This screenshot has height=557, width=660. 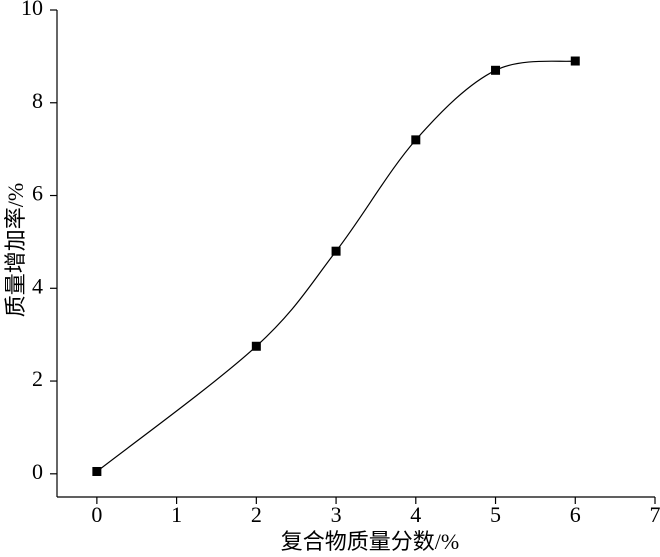 What do you see at coordinates (37, 285) in the screenshot?
I see `y-tick-label: 4` at bounding box center [37, 285].